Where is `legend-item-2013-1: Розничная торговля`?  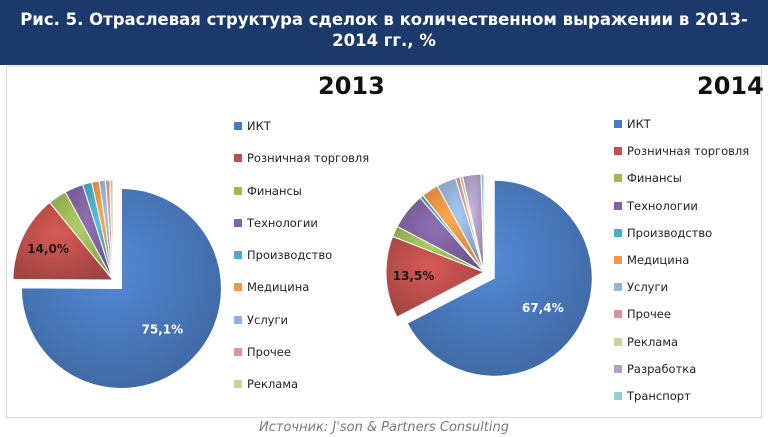 legend-item-2013-1: Розничная торговля is located at coordinates (301, 158).